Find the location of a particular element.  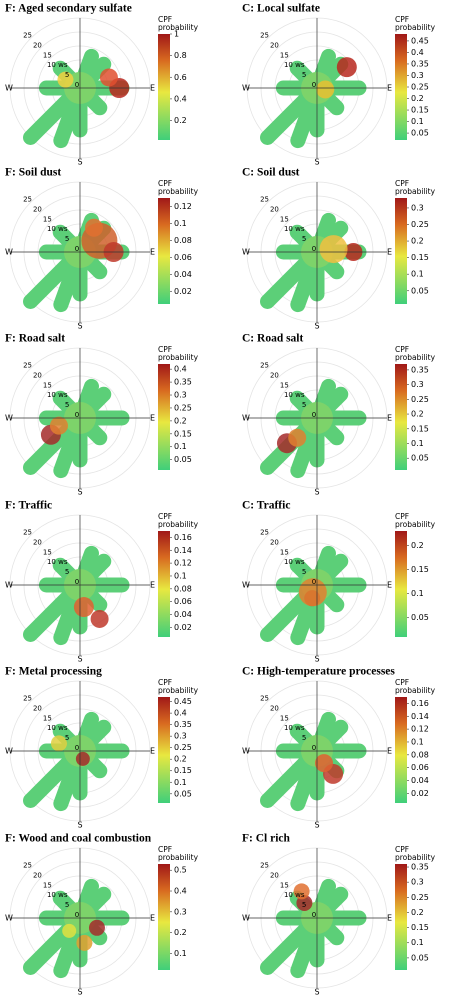

panel-title: C: High-temperature processes is located at coordinates (318, 672).